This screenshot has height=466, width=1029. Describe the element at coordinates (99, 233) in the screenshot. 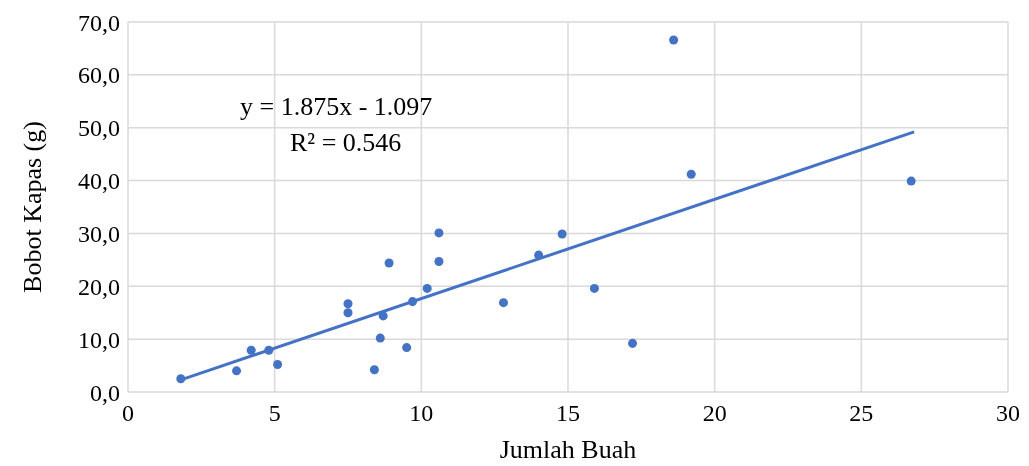

I see `y-tick-label: 30,0` at that location.